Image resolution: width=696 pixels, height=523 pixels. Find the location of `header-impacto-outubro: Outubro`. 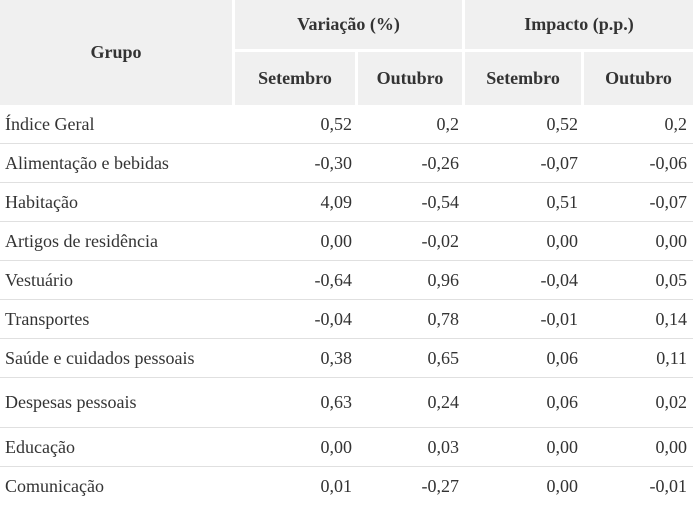

header-impacto-outubro: Outubro is located at coordinates (639, 78).